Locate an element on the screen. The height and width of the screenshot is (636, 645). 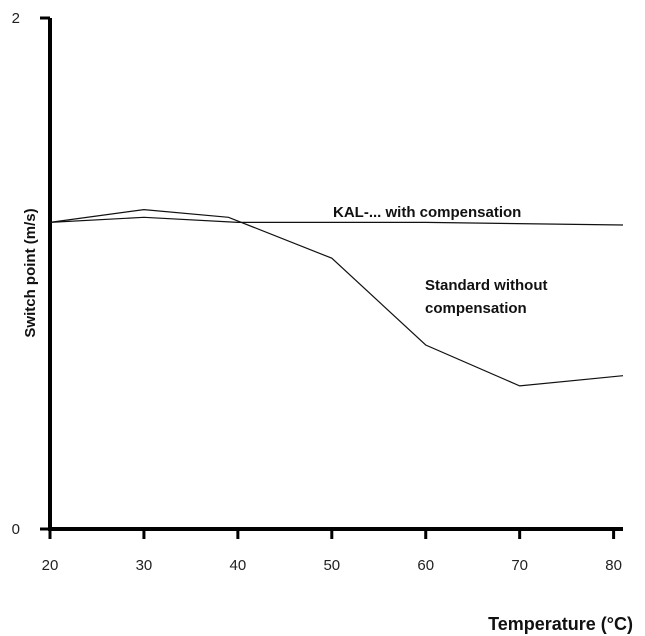
y-tick-label-0: 0 is located at coordinates (16, 529).